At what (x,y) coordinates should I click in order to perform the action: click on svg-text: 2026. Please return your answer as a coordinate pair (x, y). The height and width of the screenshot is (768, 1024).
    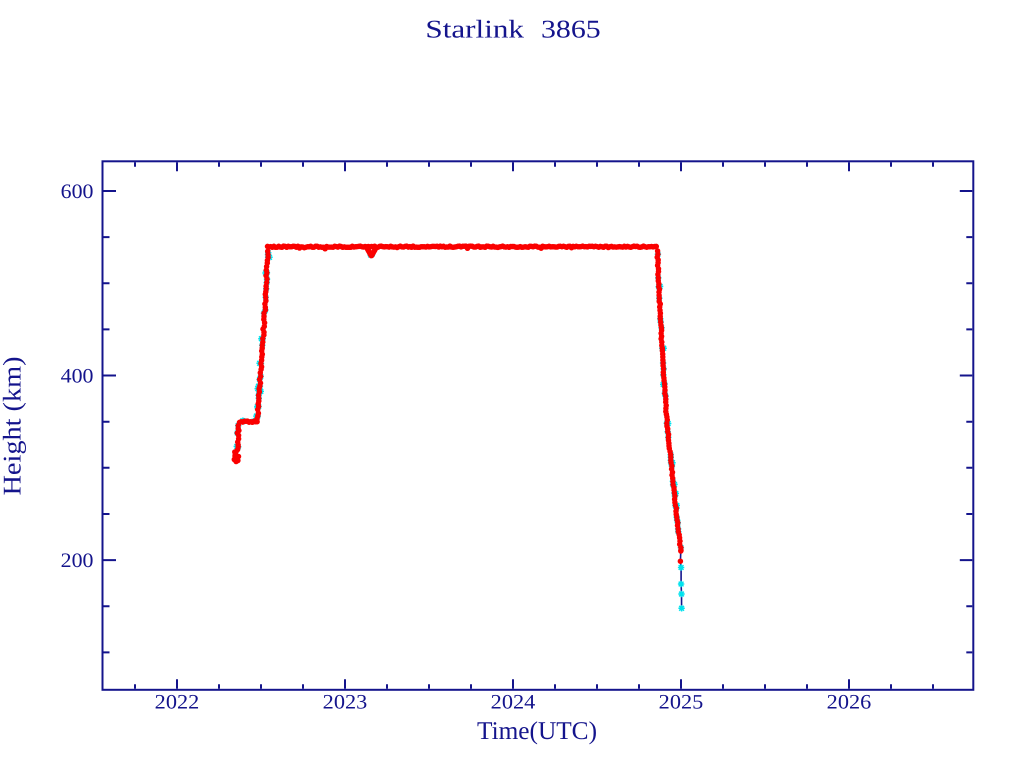
    Looking at the image, I should click on (849, 703).